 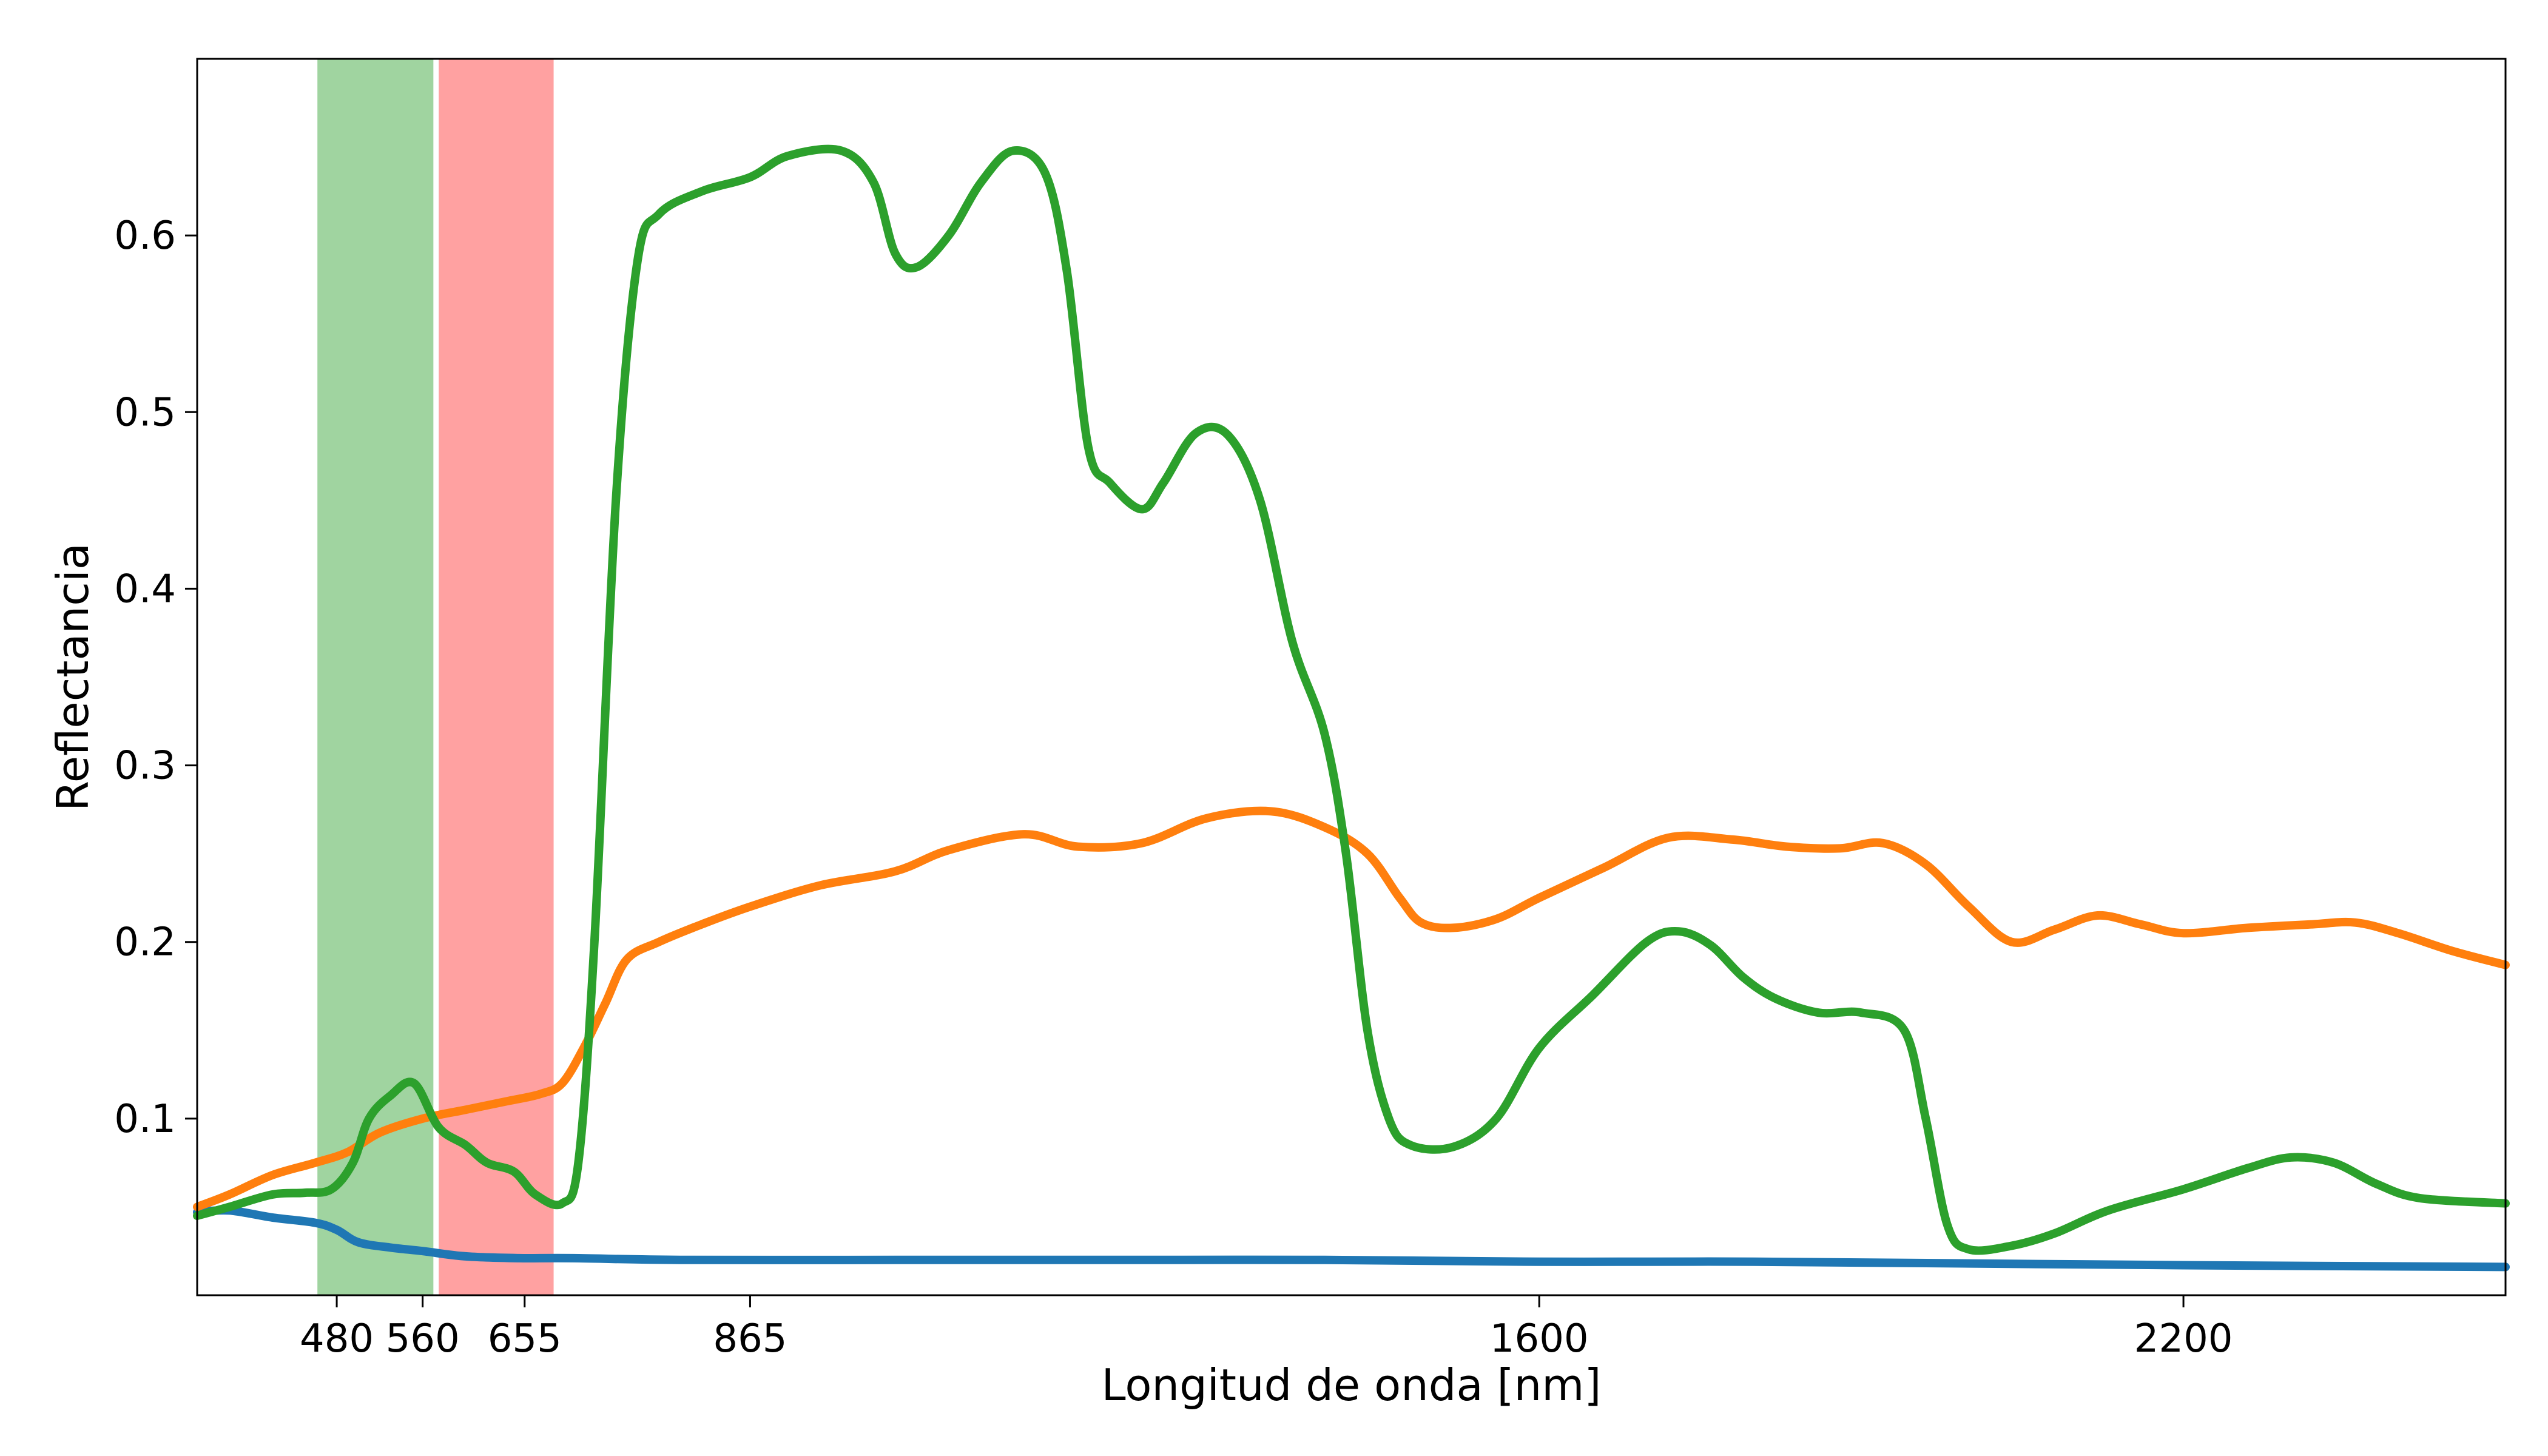 I want to click on y-tick-label: 0.2, so click(x=145, y=942).